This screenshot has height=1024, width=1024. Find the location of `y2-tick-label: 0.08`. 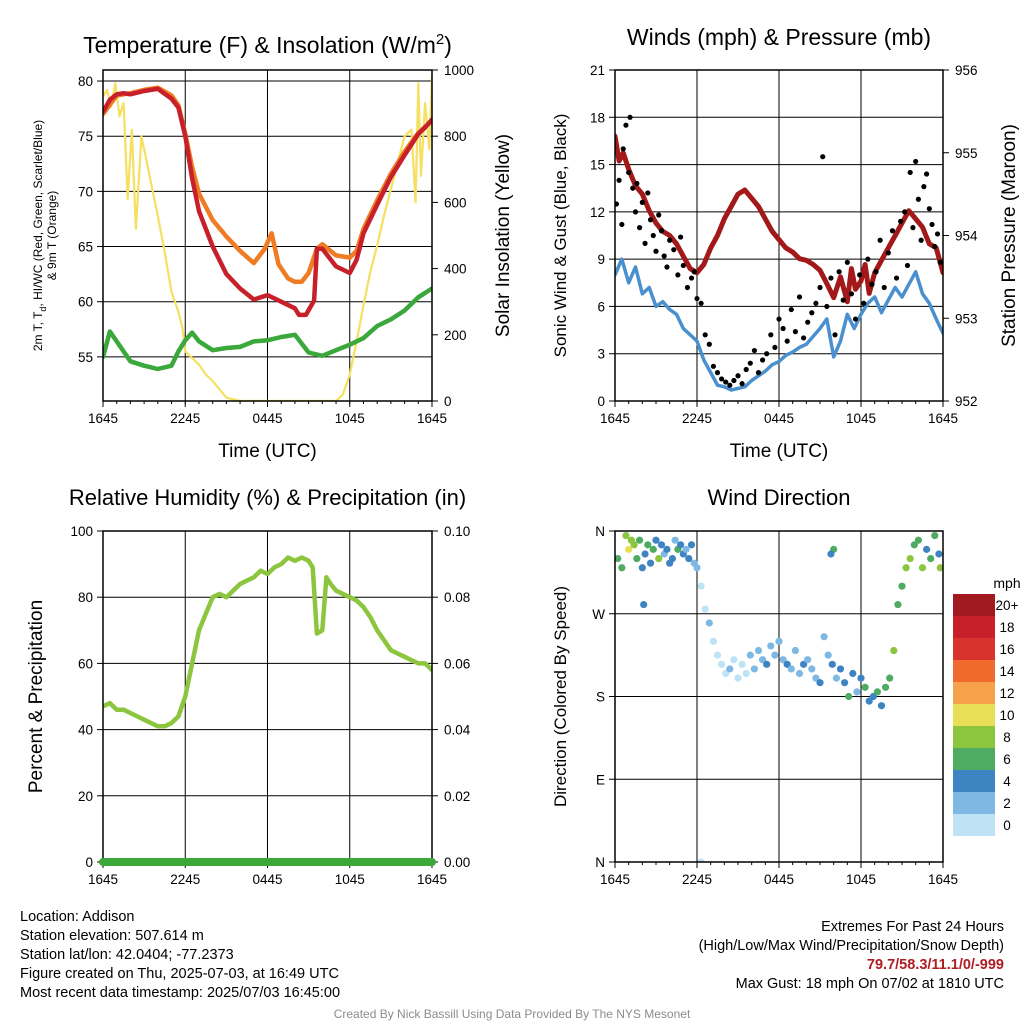

y2-tick-label: 0.08 is located at coordinates (457, 597).